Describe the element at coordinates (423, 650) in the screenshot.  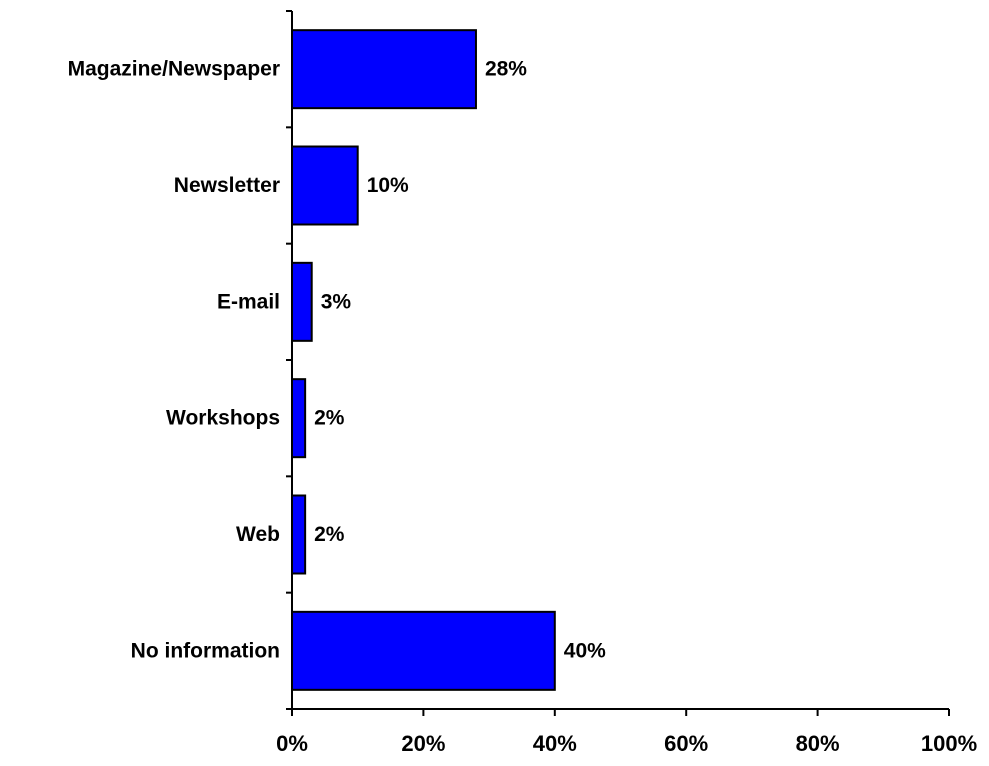
I see `bar-no-information` at that location.